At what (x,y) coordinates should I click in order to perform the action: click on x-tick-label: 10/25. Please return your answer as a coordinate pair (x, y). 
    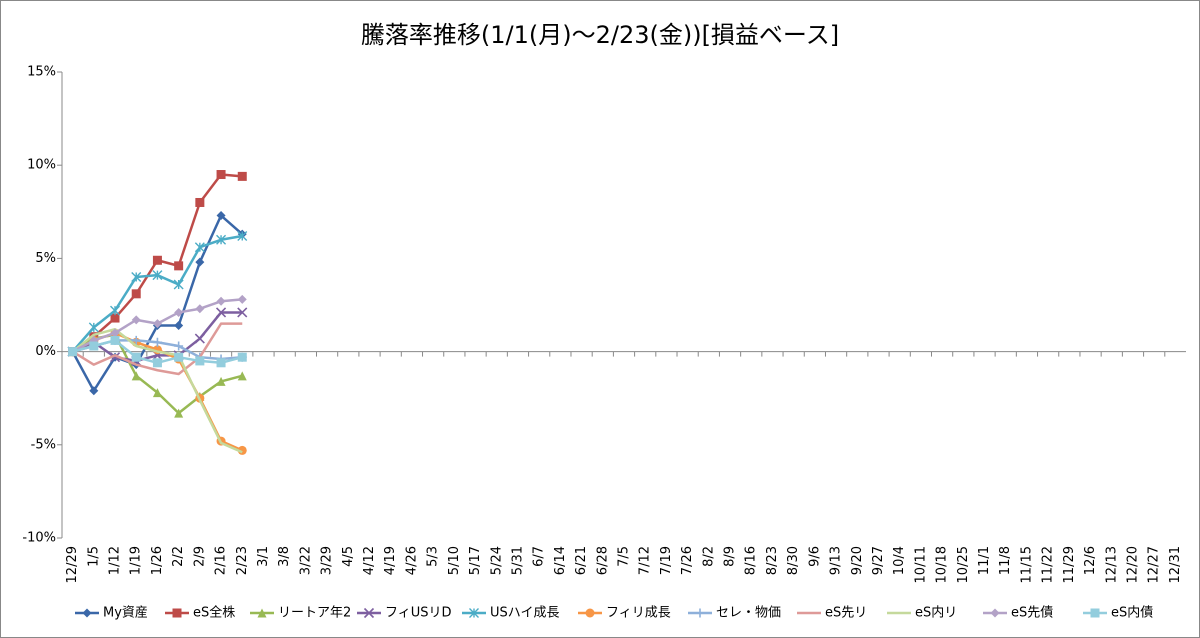
    Looking at the image, I should click on (963, 564).